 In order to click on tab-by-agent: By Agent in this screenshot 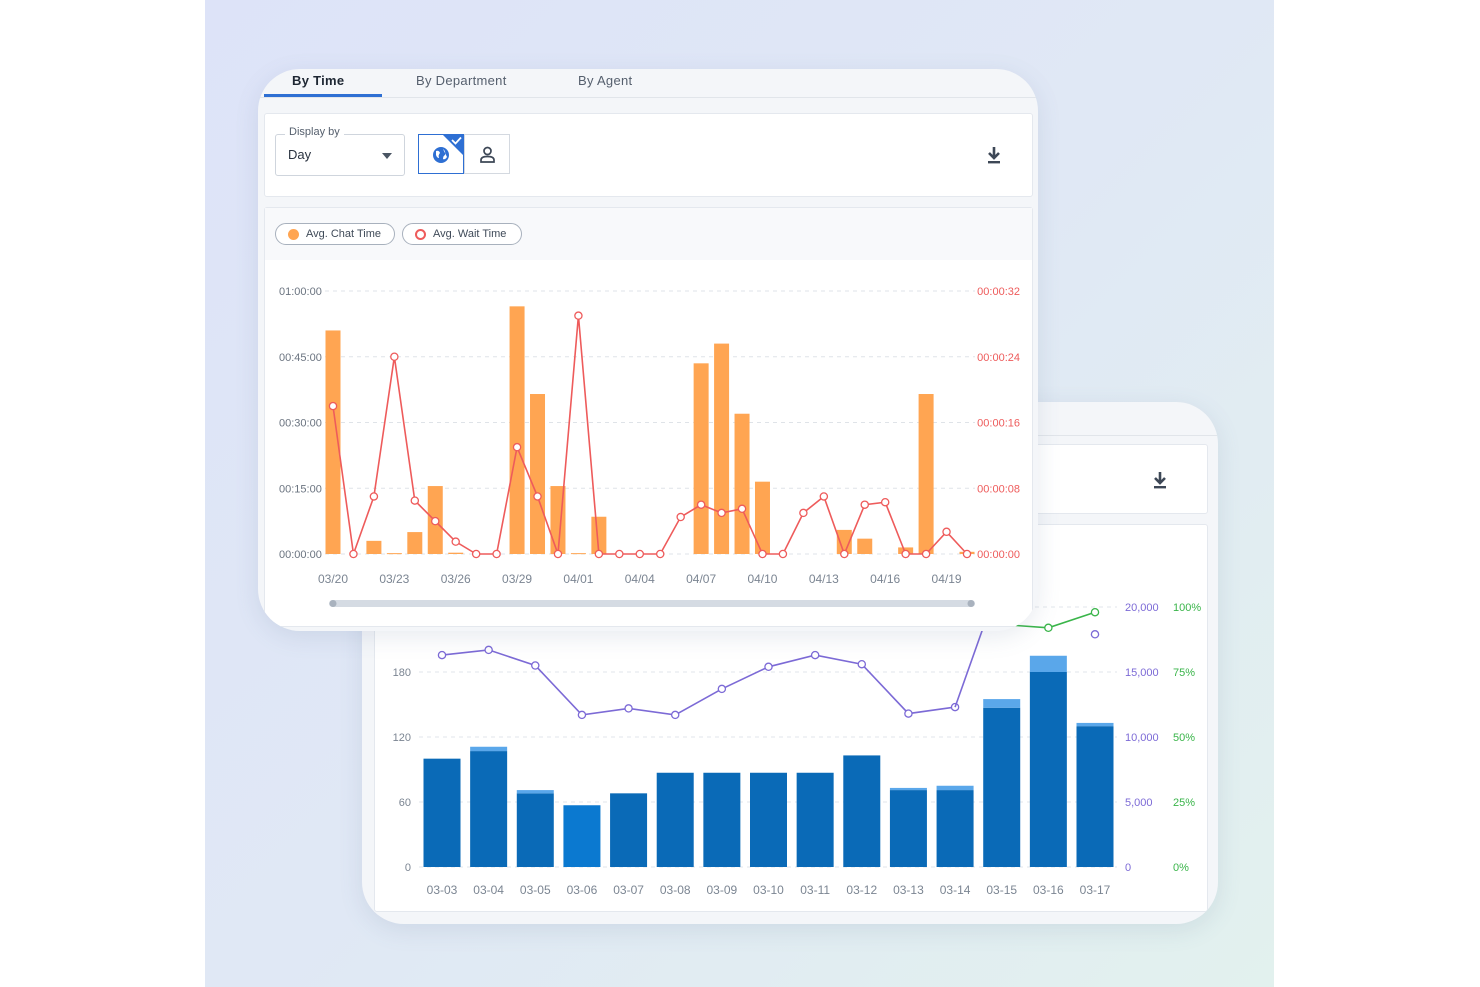, I will do `click(605, 80)`.